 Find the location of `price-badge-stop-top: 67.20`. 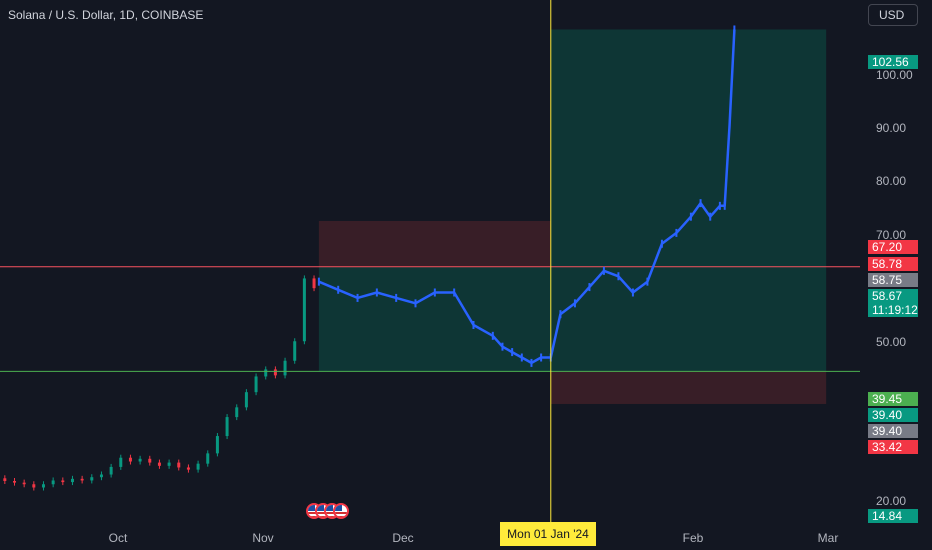

price-badge-stop-top: 67.20 is located at coordinates (893, 247).